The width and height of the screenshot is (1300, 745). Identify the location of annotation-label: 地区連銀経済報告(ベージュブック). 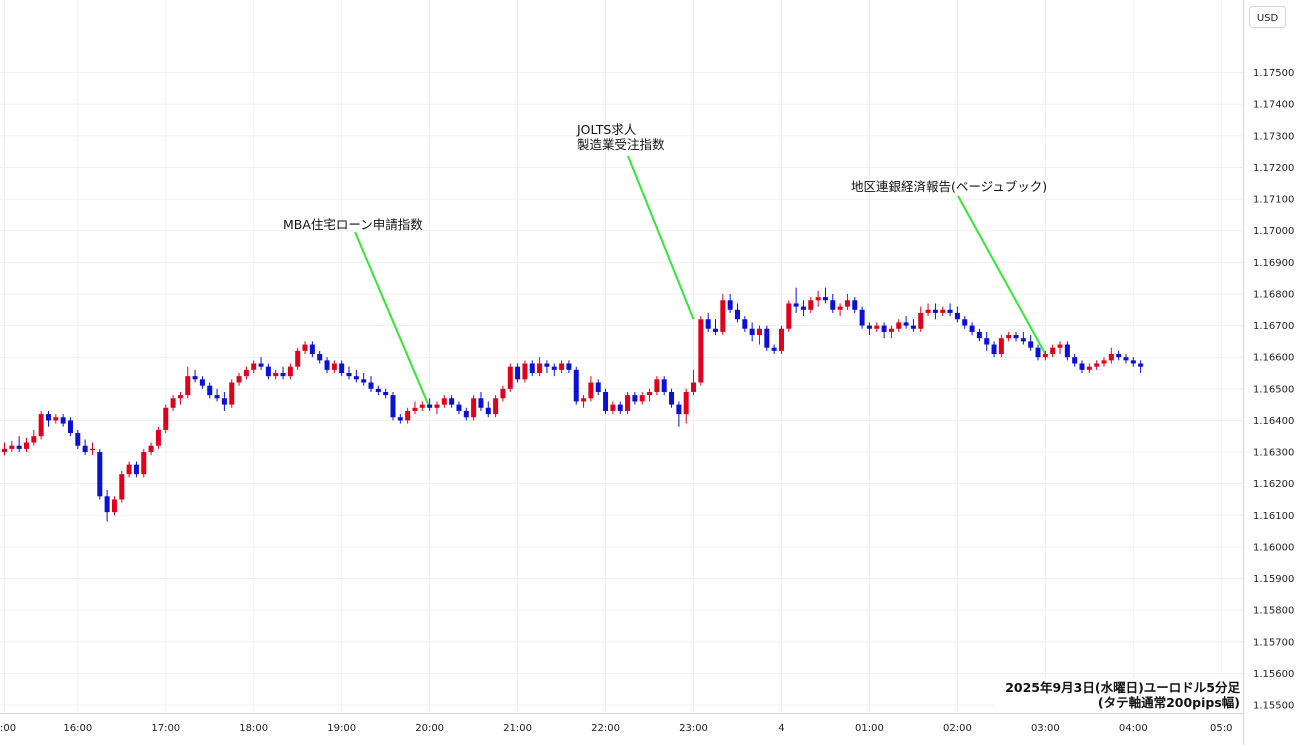
(949, 186).